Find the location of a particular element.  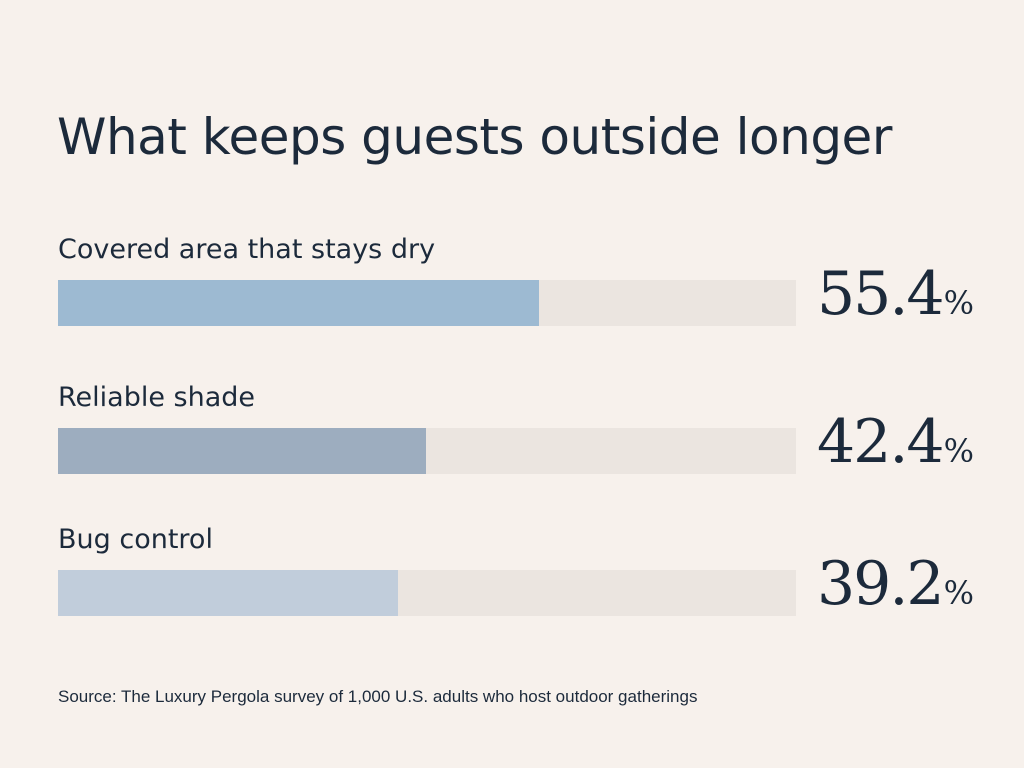

bar-value-label: 39.2% is located at coordinates (895, 584).